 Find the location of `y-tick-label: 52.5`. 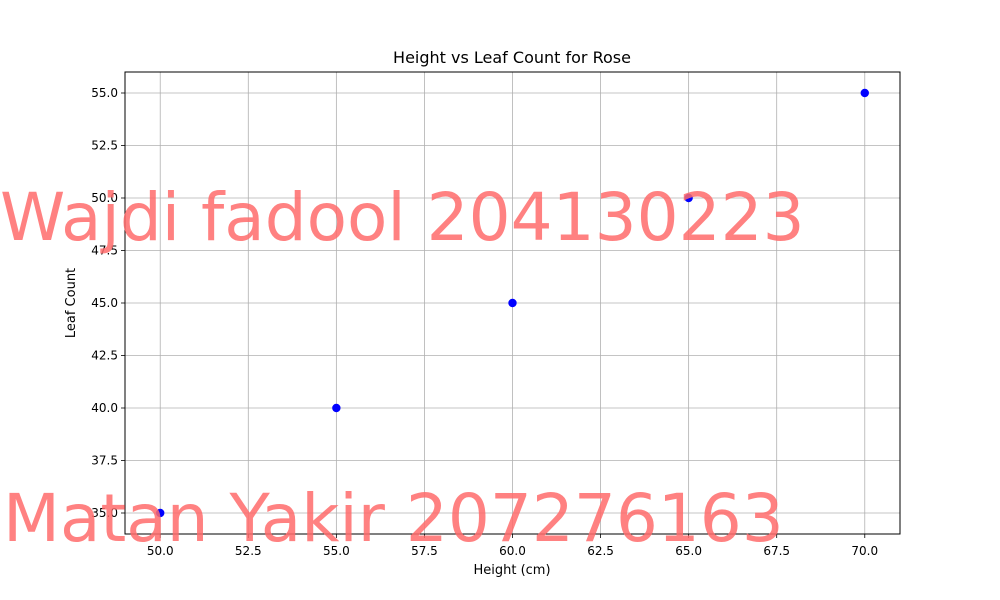

y-tick-label: 52.5 is located at coordinates (104, 146).